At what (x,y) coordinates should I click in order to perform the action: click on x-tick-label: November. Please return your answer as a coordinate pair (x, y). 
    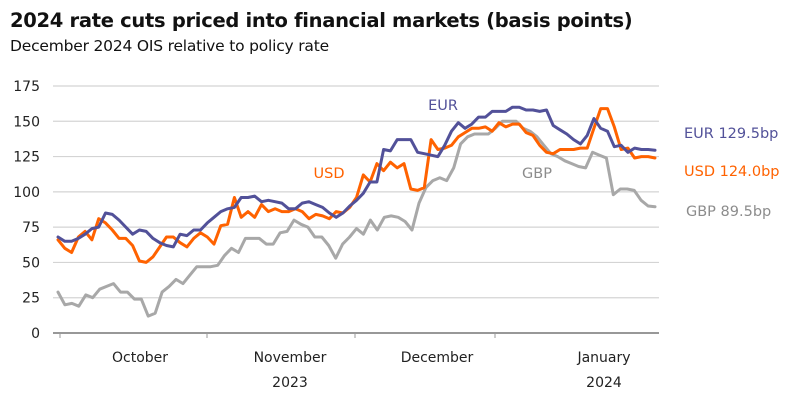
    Looking at the image, I should click on (290, 358).